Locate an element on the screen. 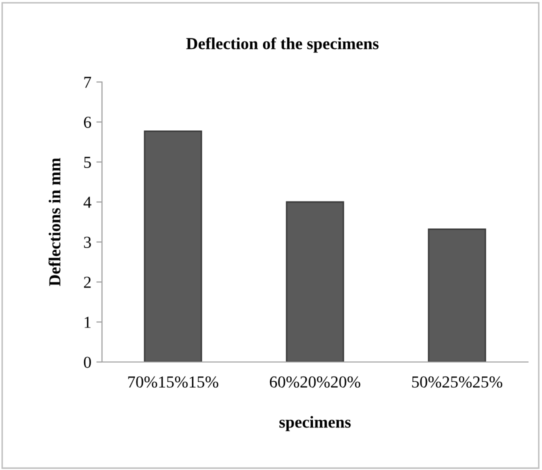  chart-title: Deflection of the specimens is located at coordinates (282, 45).